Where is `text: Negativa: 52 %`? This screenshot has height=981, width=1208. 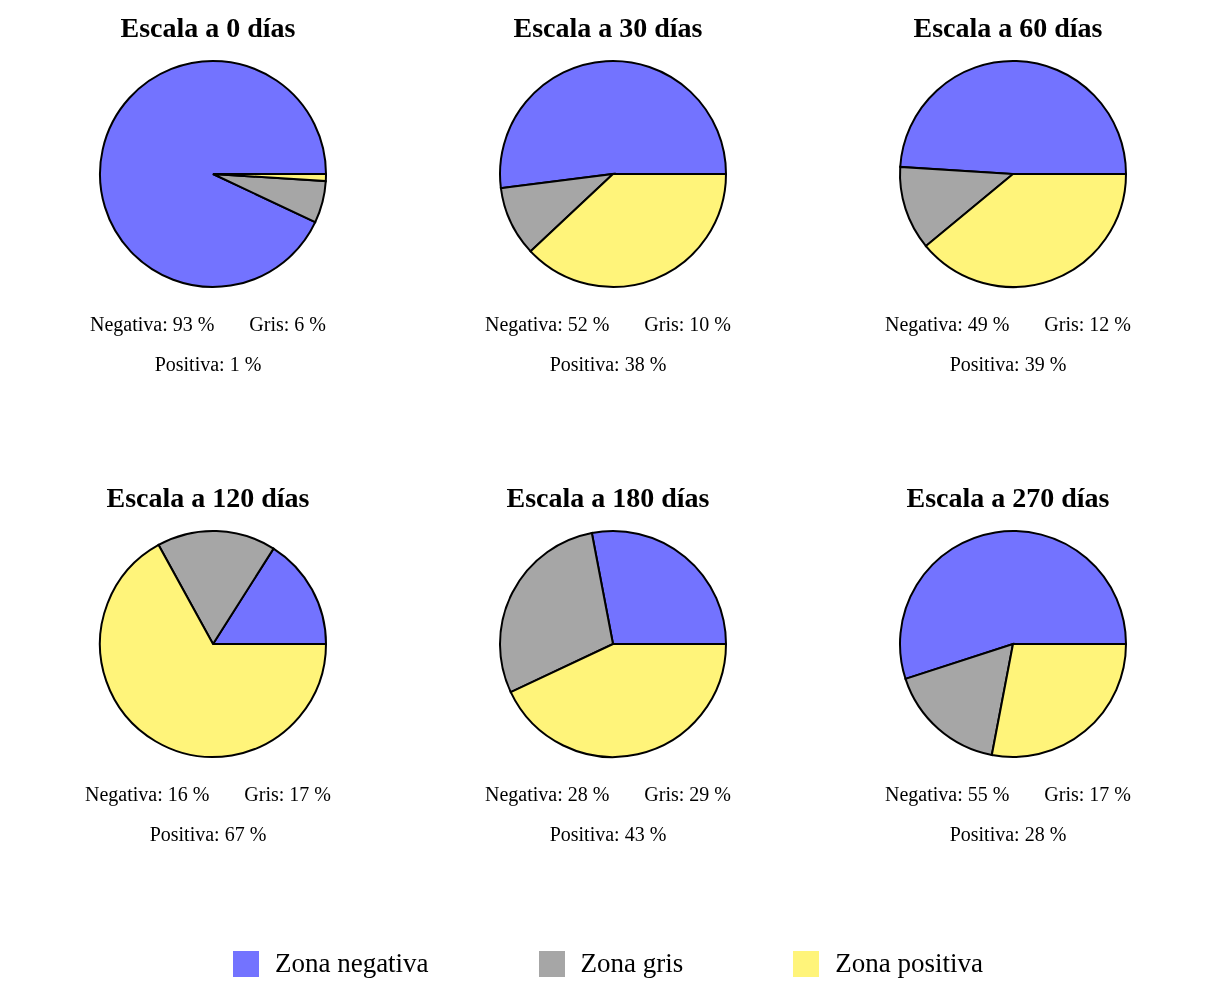 text: Negativa: 52 % is located at coordinates (547, 324).